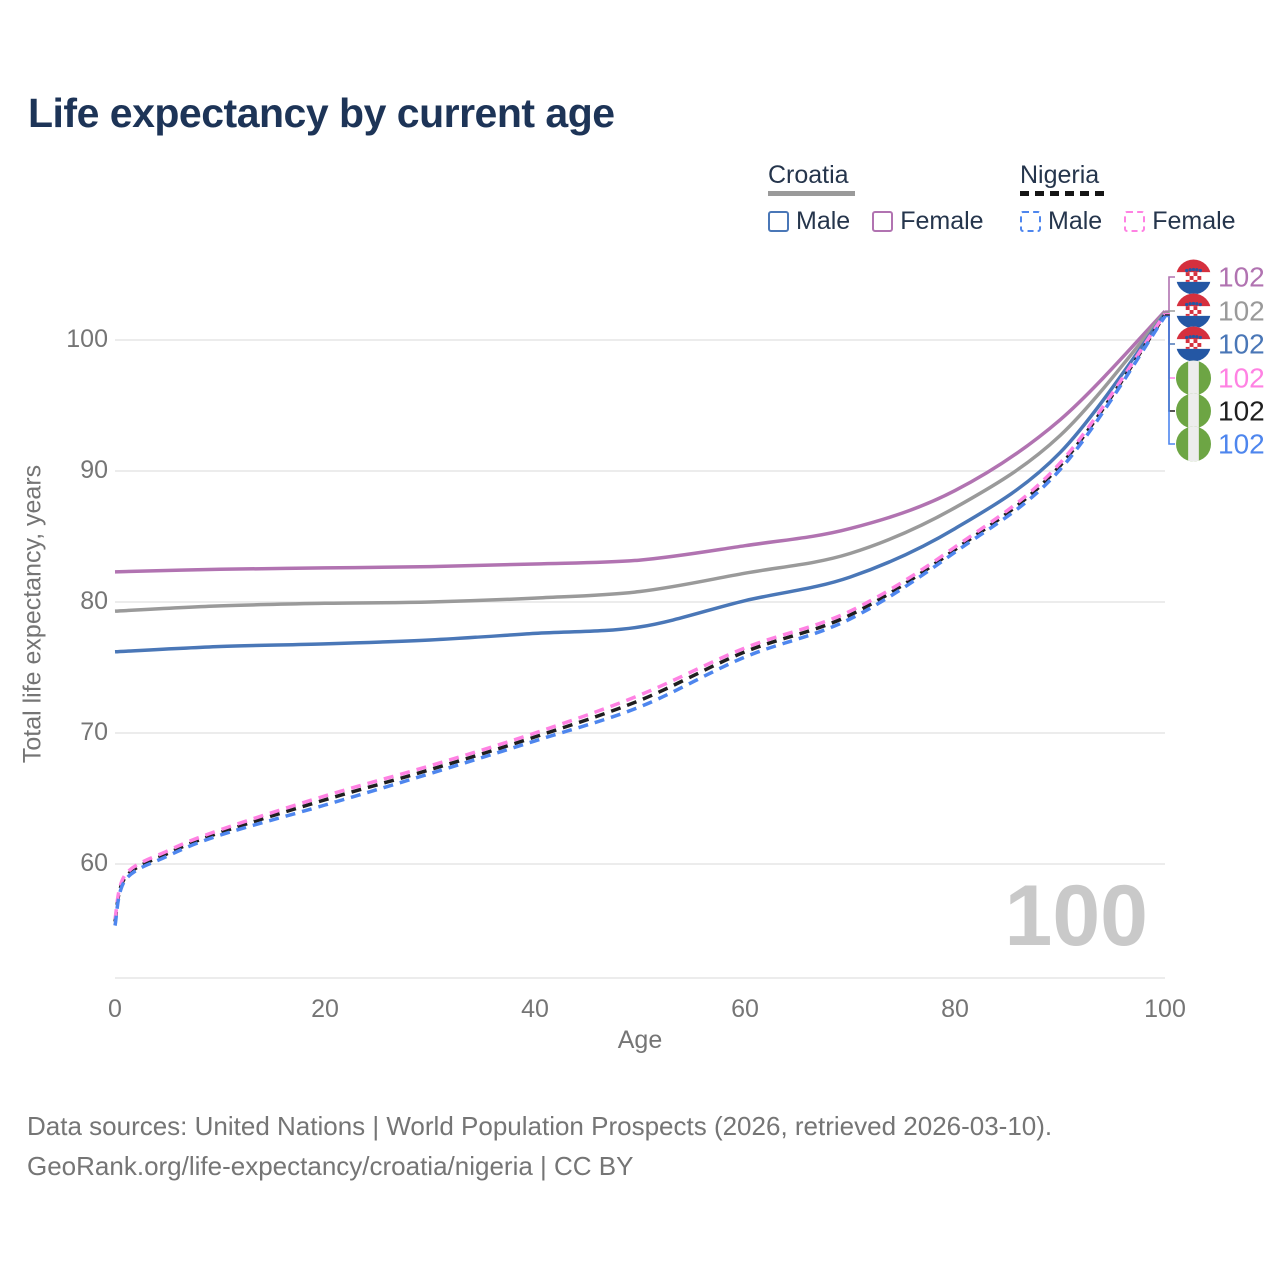 The width and height of the screenshot is (1280, 1280). Describe the element at coordinates (778, 221) in the screenshot. I see `croatia-male-checkbox-icon` at that location.